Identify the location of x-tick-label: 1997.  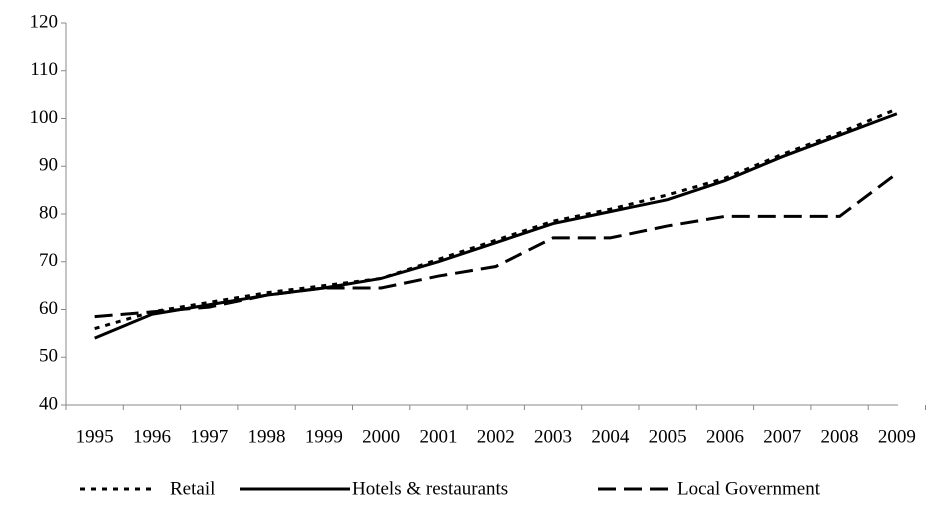
(209, 436).